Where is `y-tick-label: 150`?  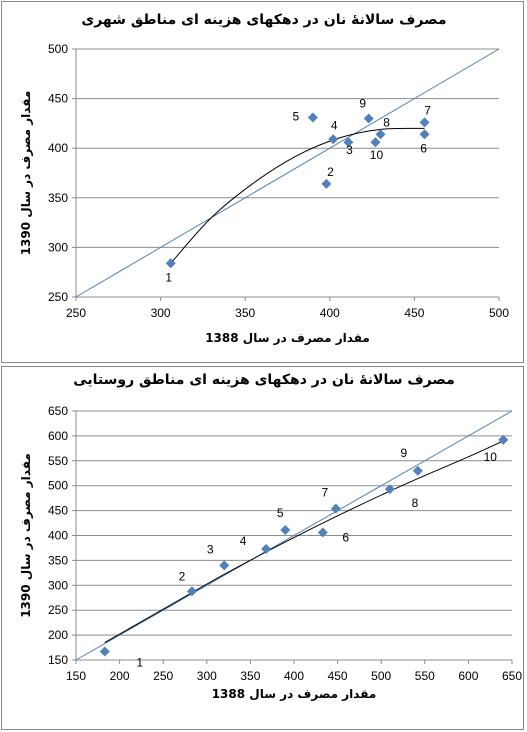
y-tick-label: 150 is located at coordinates (58, 660).